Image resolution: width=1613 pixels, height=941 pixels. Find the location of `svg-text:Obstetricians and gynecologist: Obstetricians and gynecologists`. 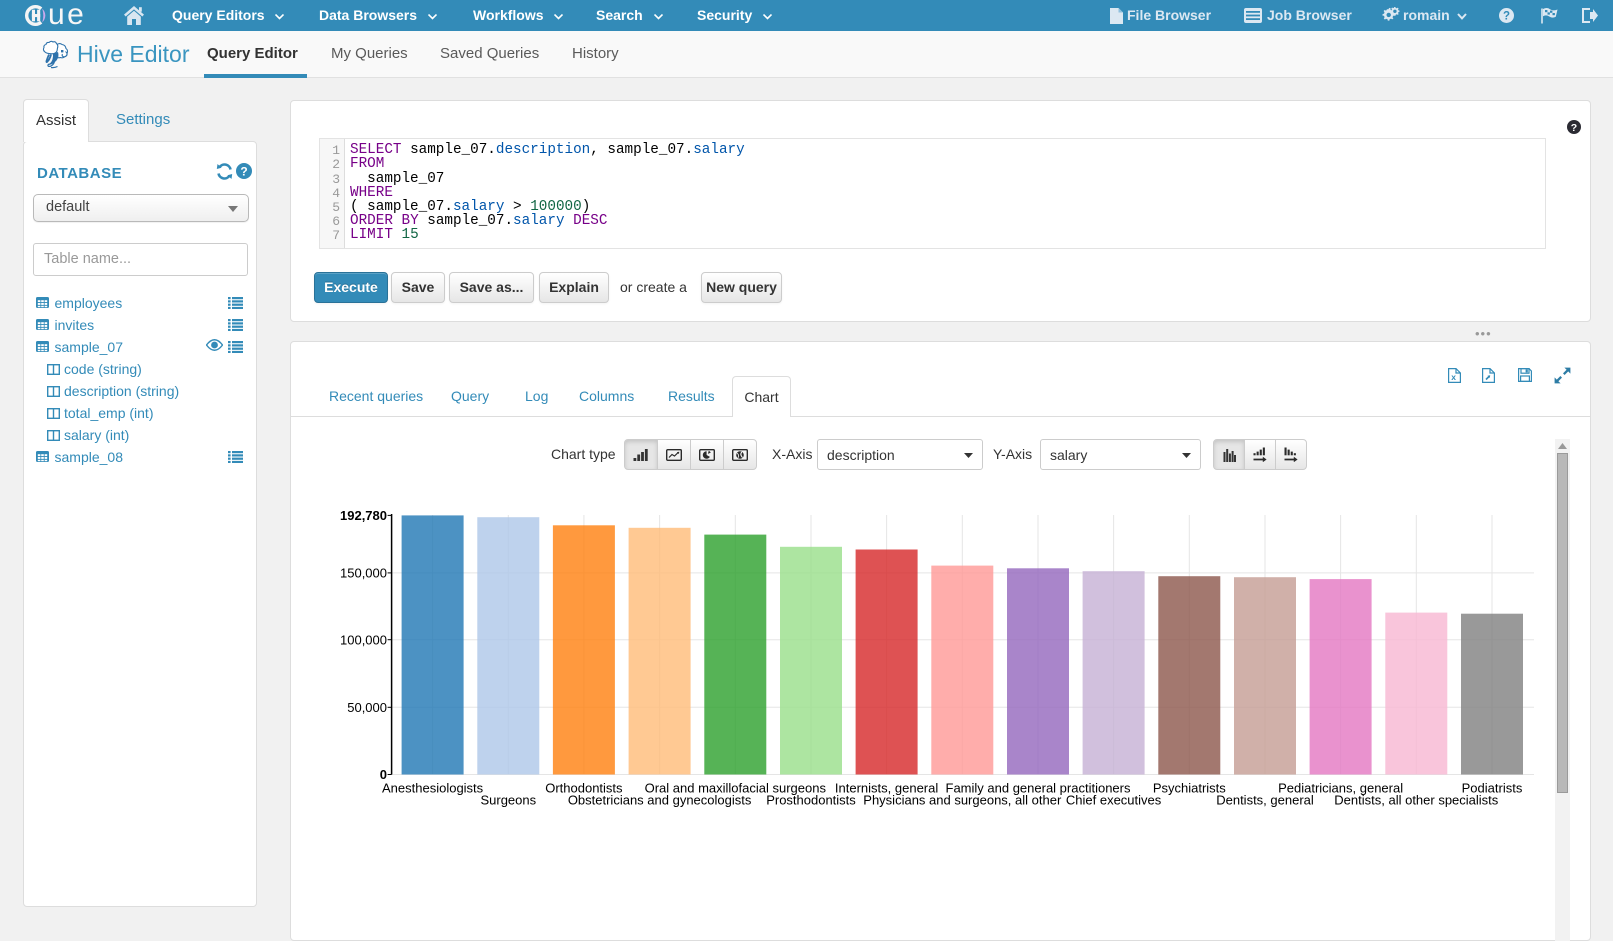

svg-text:Obstetricians and gynecologist: Obstetricians and gynecologists is located at coordinates (660, 800).